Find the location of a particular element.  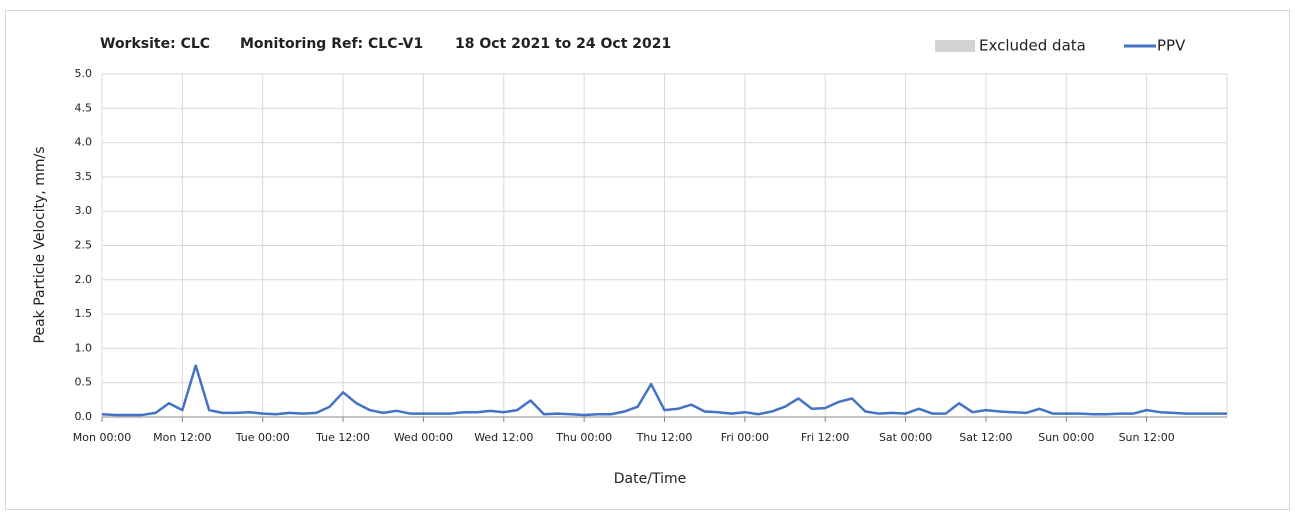

y-tick-label: 4.5 is located at coordinates (84, 107).